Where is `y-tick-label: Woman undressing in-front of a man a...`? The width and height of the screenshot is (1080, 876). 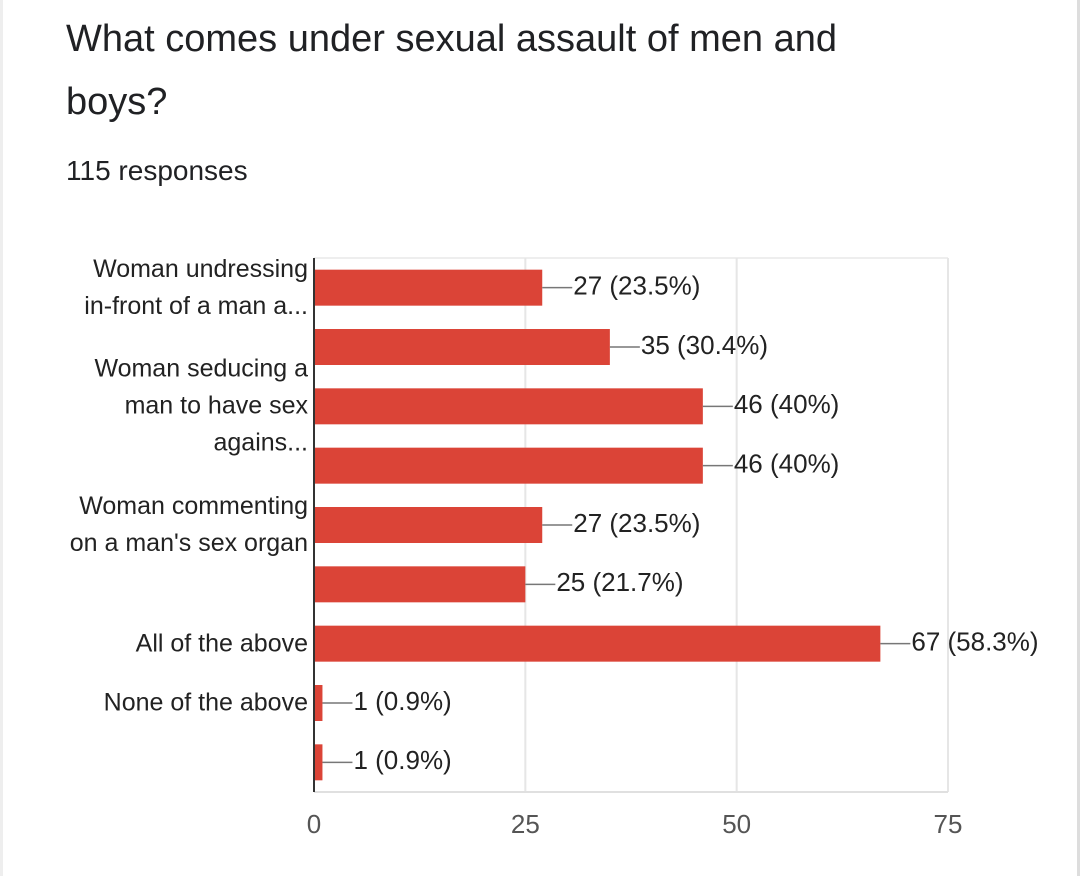
y-tick-label: Woman undressing in-front of a man a... is located at coordinates (196, 287).